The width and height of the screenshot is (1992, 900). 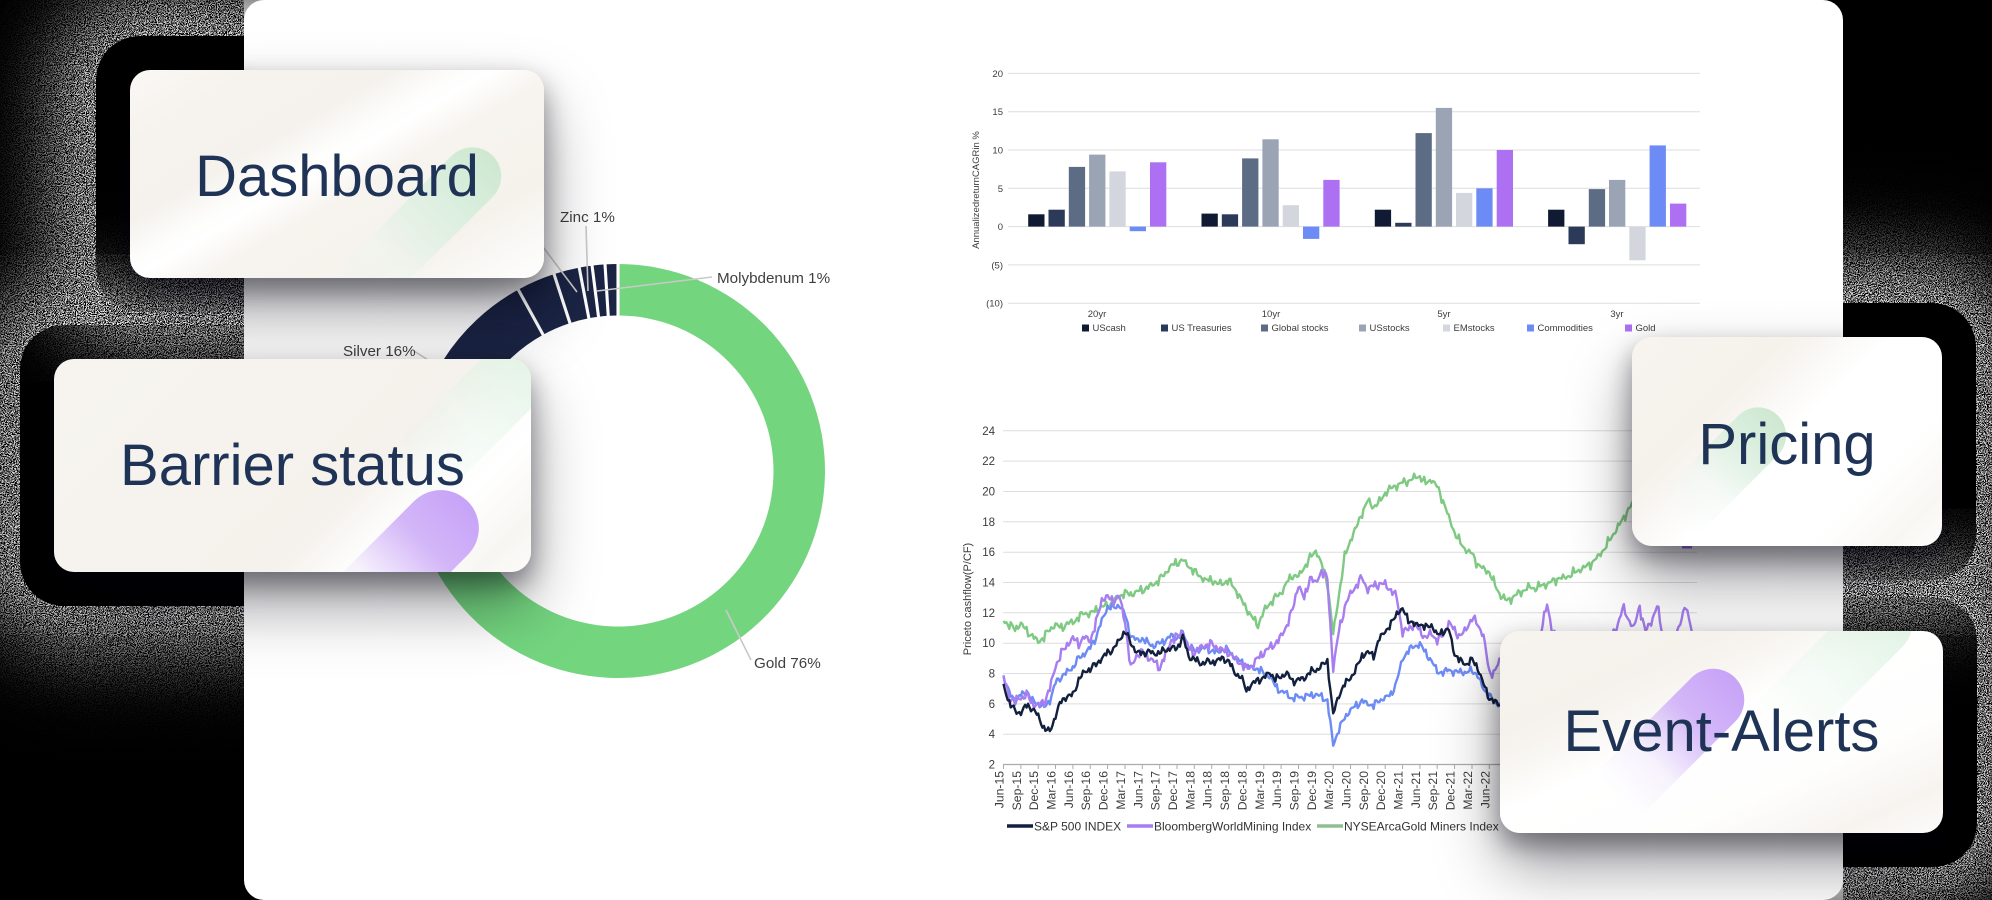 What do you see at coordinates (988, 614) in the screenshot?
I see `svg-text: 12` at bounding box center [988, 614].